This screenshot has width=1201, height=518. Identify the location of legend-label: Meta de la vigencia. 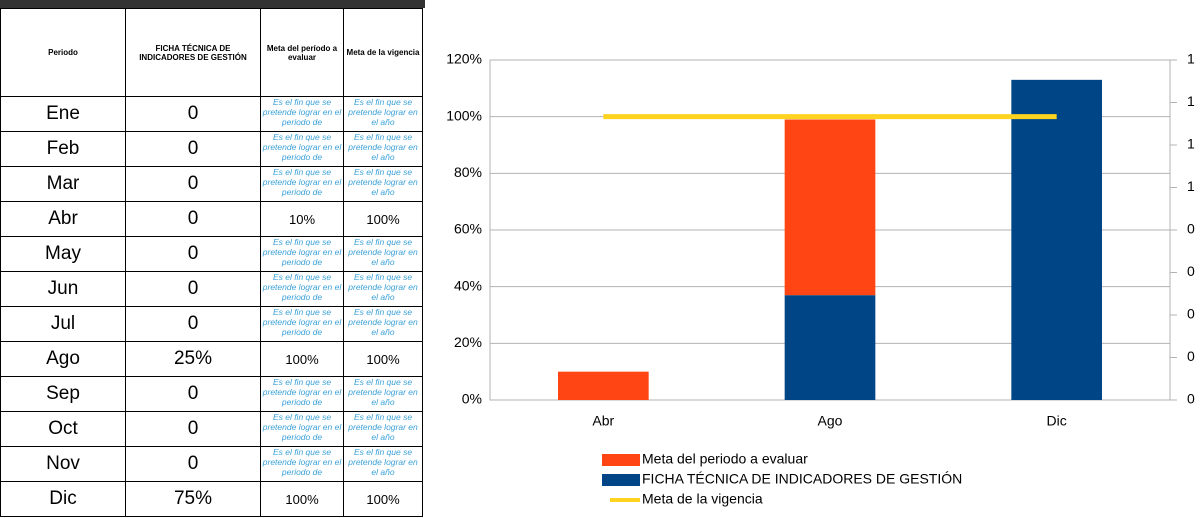
(702, 499).